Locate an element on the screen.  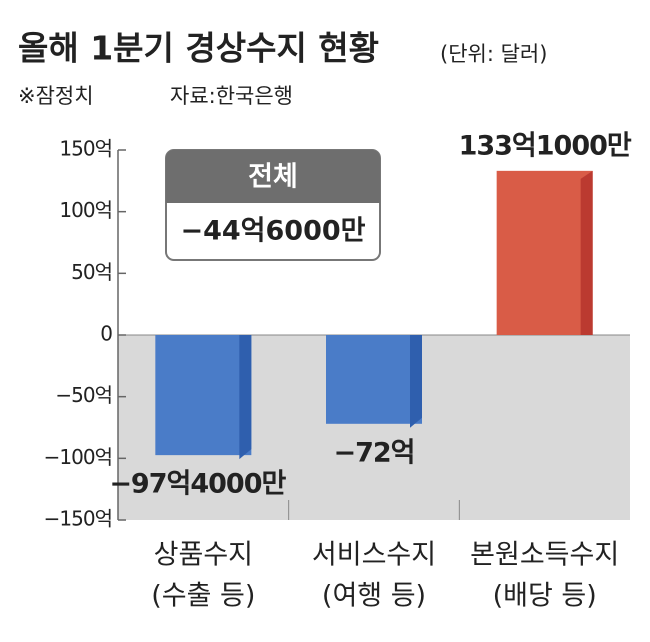
x-tick-label: 상품수지 is located at coordinates (203, 555).